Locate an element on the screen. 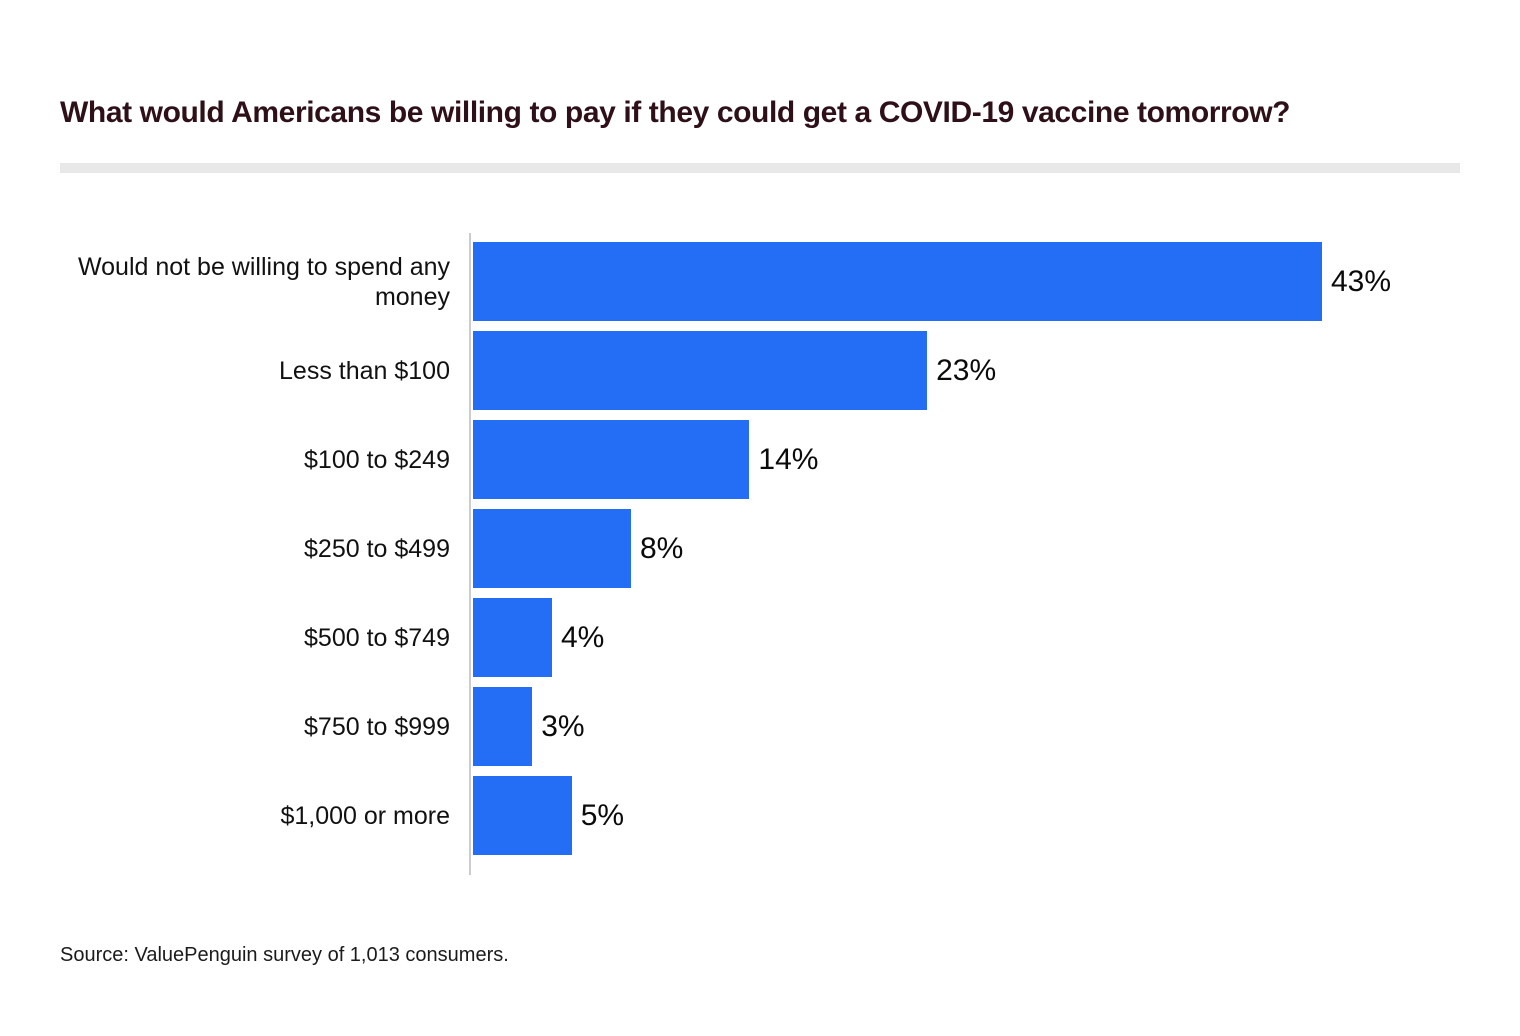 The height and width of the screenshot is (1036, 1520). value-label: 8% is located at coordinates (661, 548).